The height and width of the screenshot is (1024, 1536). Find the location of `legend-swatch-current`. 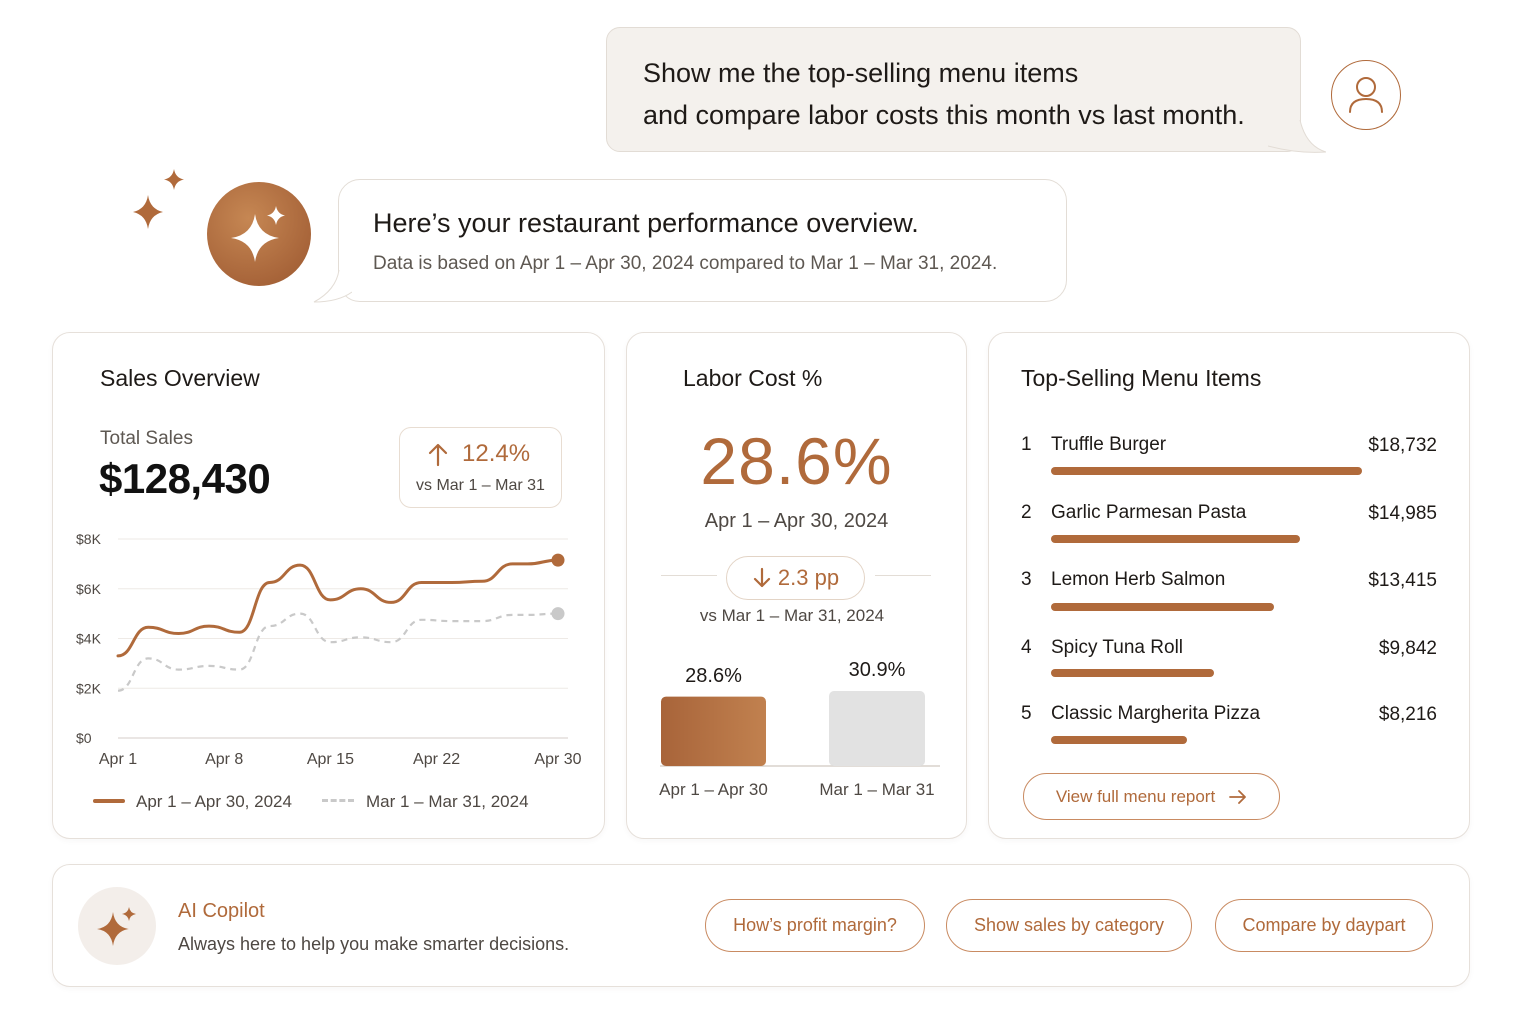

legend-swatch-current is located at coordinates (109, 801).